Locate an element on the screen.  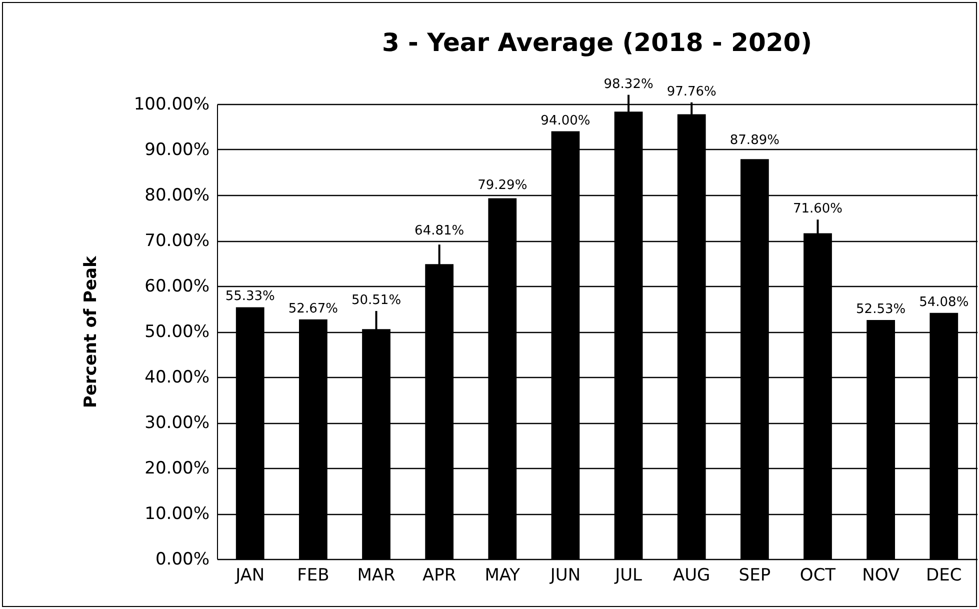
y-tick-label: 20.00% is located at coordinates (177, 468).